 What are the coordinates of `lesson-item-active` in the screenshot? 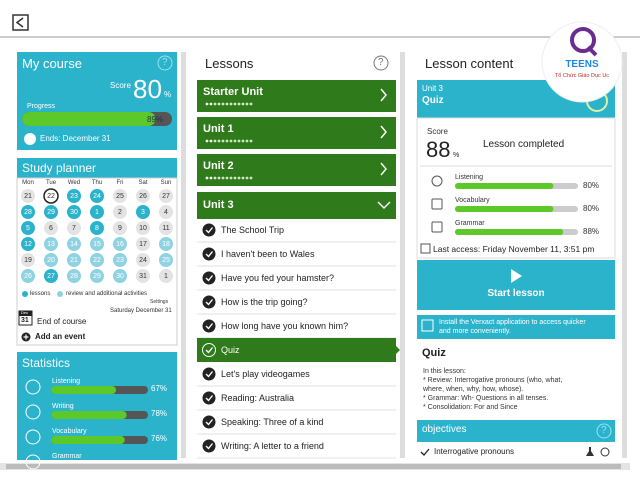 It's located at (296, 350).